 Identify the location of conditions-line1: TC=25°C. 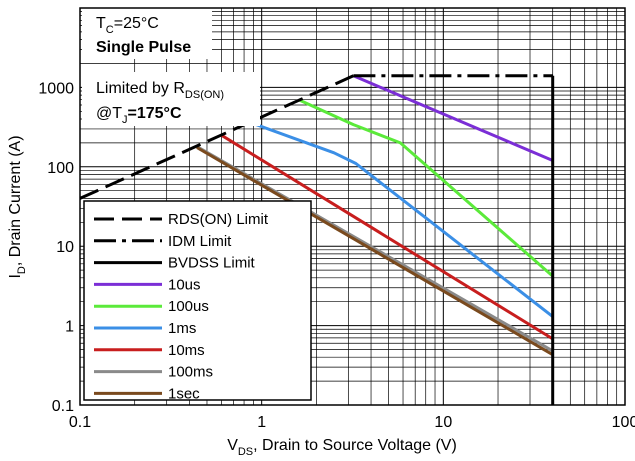
(127, 25).